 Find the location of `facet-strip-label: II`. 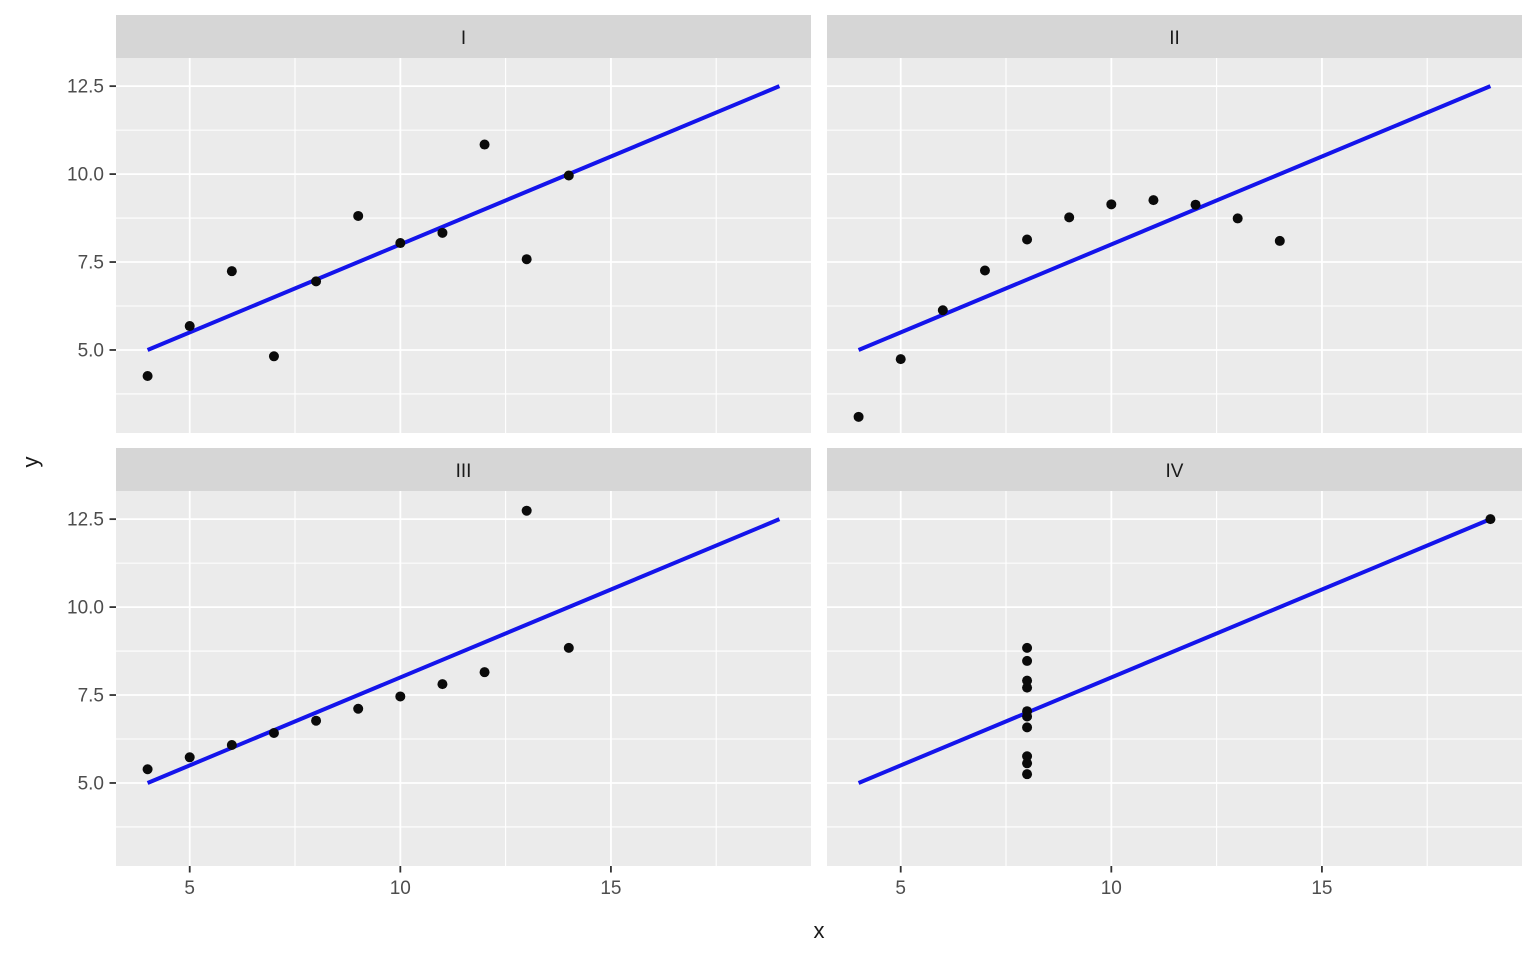

facet-strip-label: II is located at coordinates (1174, 38).